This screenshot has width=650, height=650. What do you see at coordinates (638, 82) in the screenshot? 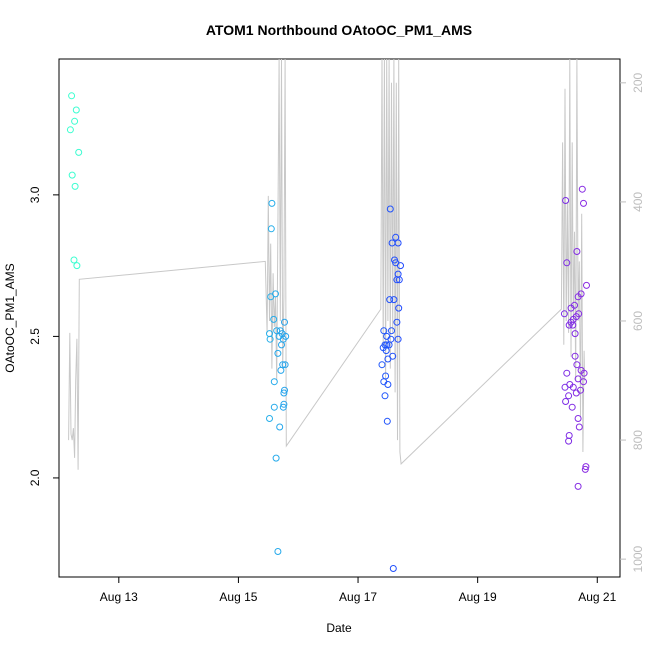
I see `right-tick-label: 200` at bounding box center [638, 82].